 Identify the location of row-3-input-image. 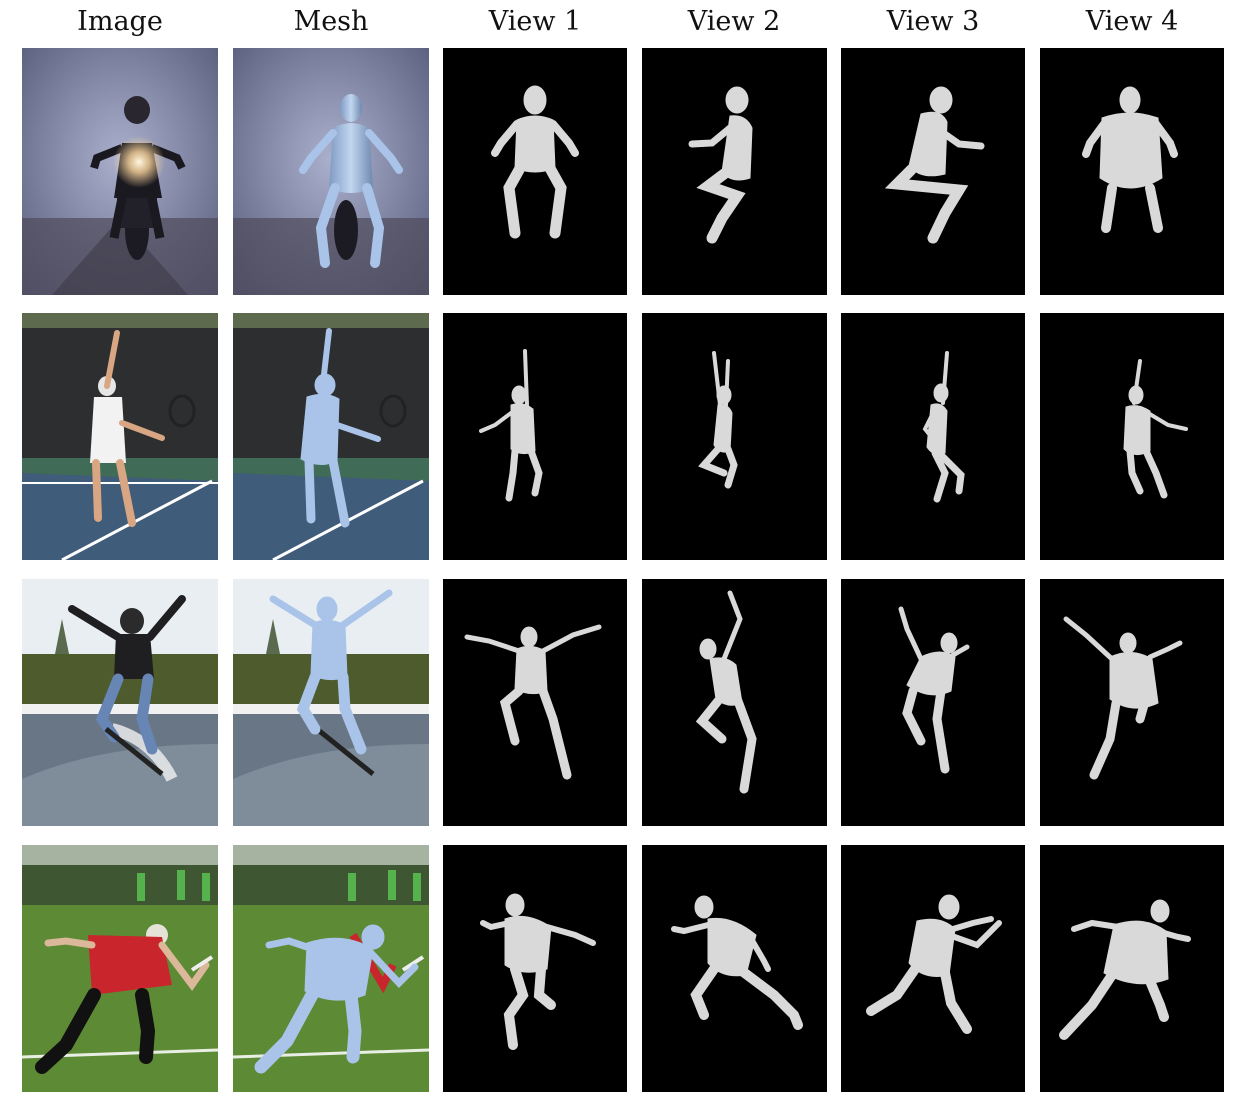
(120, 702).